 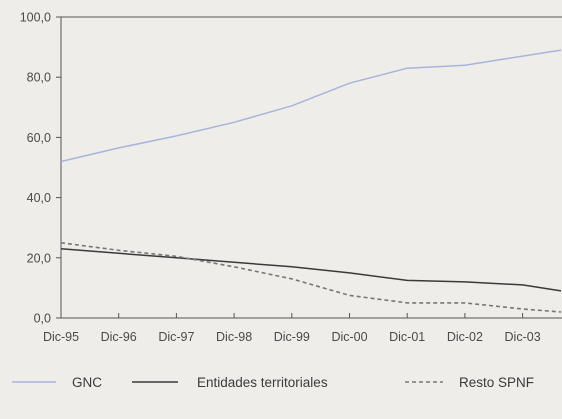 I want to click on y-axis-ticks: 0,0 20,0 40,0 60,0 80,0 100,0, so click(x=40, y=168).